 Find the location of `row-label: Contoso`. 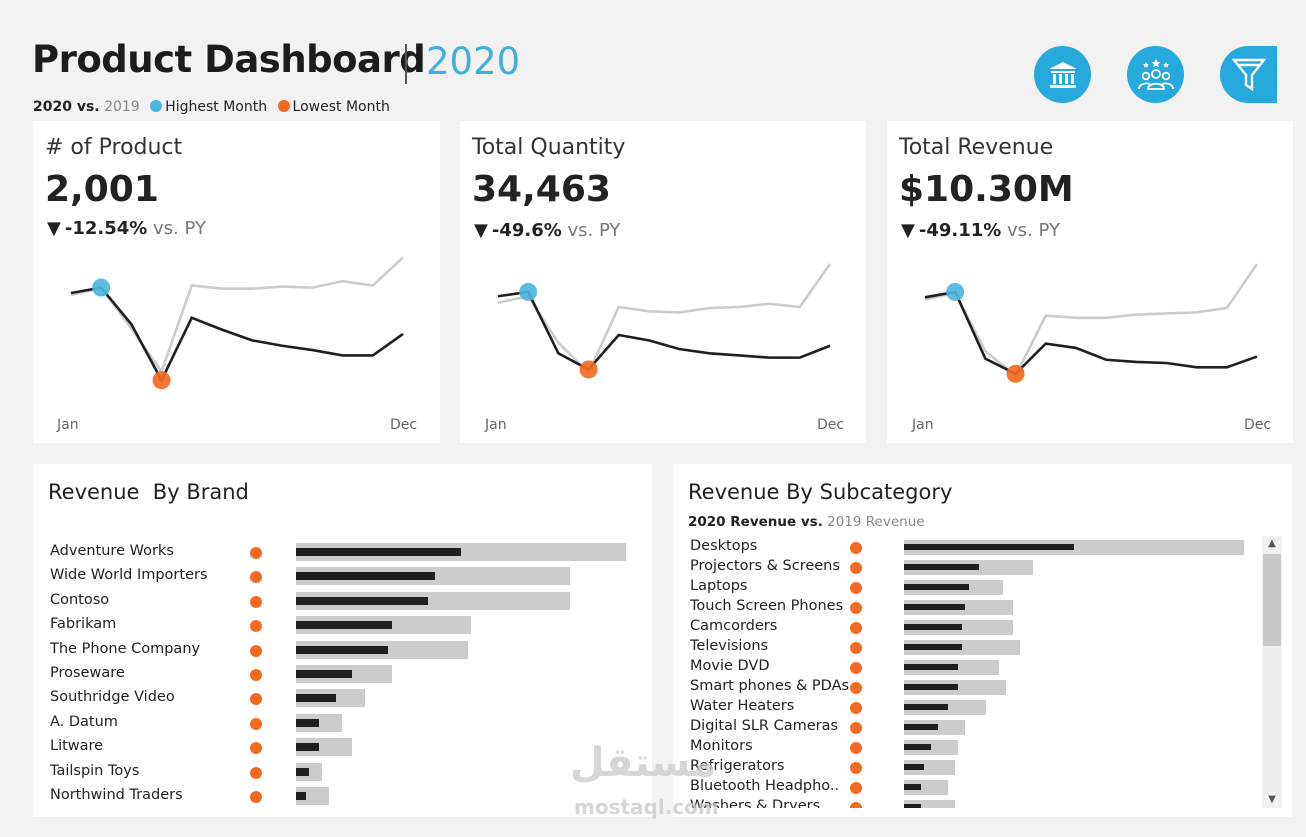

row-label: Contoso is located at coordinates (80, 599).